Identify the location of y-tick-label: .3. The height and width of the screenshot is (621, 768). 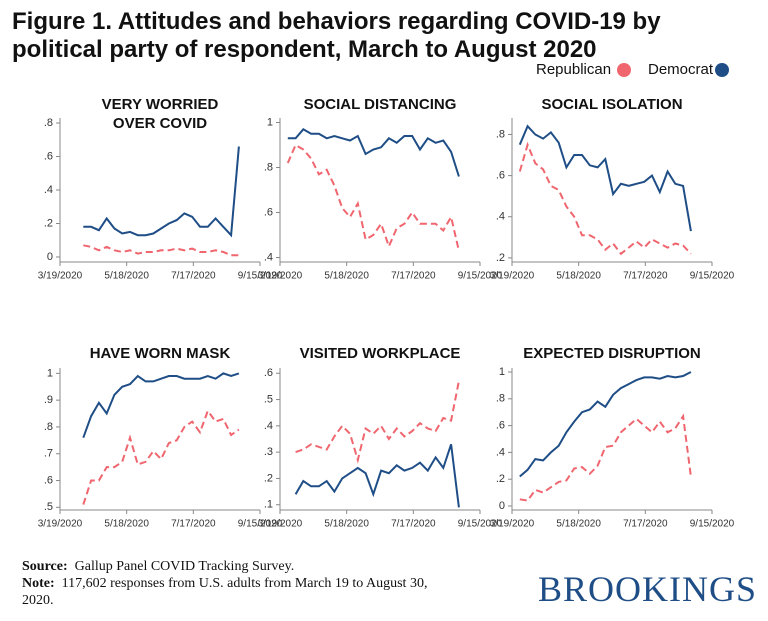
(268, 452).